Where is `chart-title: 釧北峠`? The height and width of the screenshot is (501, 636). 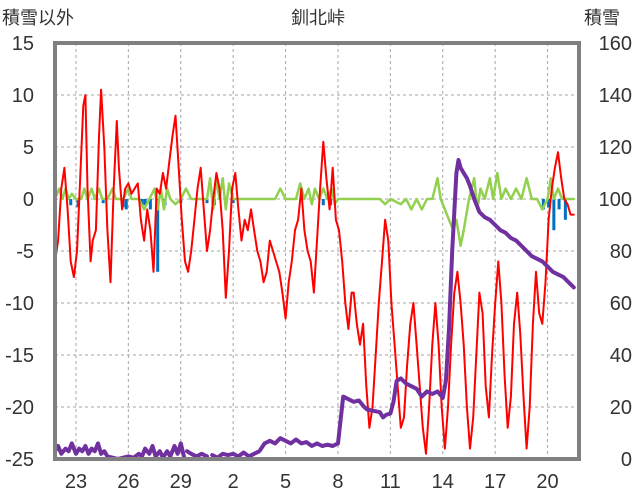
chart-title: 釧北峠 is located at coordinates (318, 18).